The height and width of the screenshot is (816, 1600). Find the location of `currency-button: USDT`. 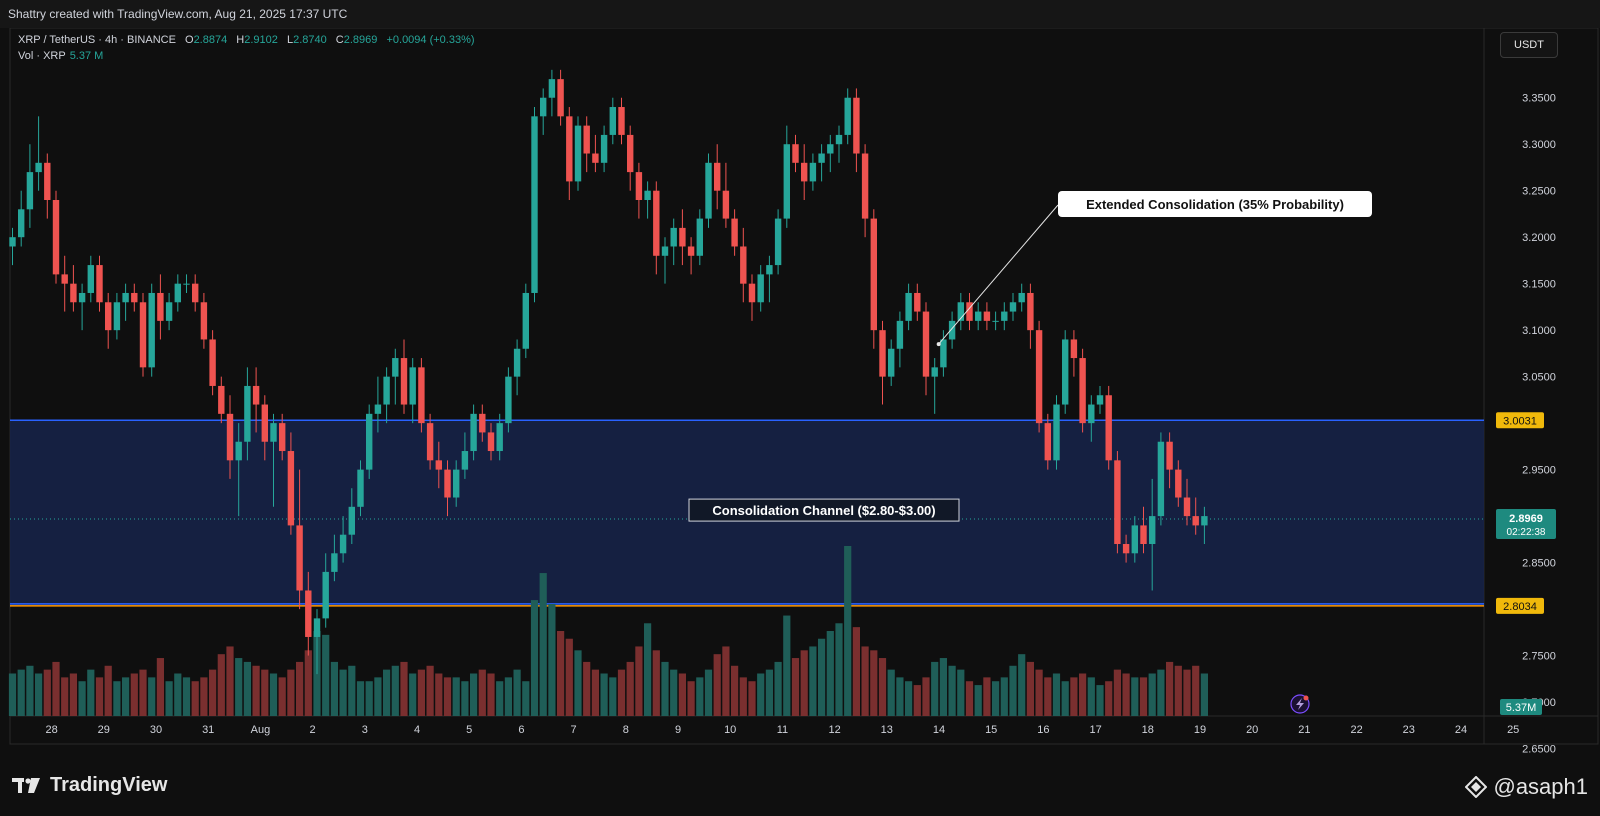

currency-button: USDT is located at coordinates (1529, 45).